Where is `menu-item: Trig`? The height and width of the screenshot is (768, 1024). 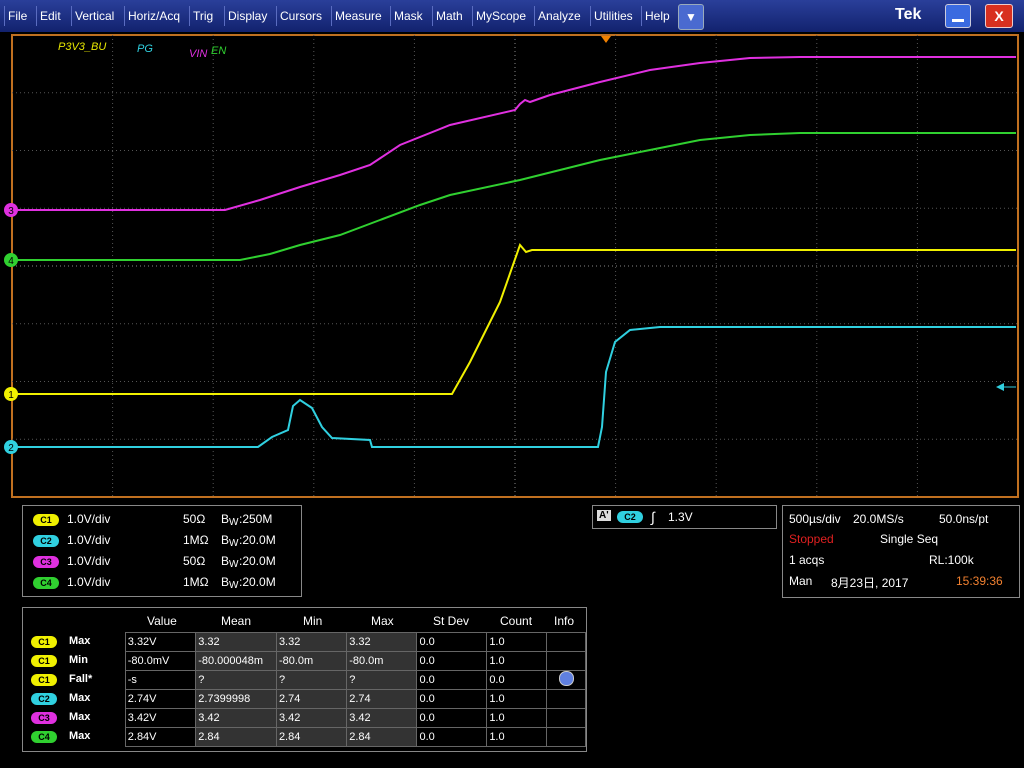 menu-item: Trig is located at coordinates (203, 16).